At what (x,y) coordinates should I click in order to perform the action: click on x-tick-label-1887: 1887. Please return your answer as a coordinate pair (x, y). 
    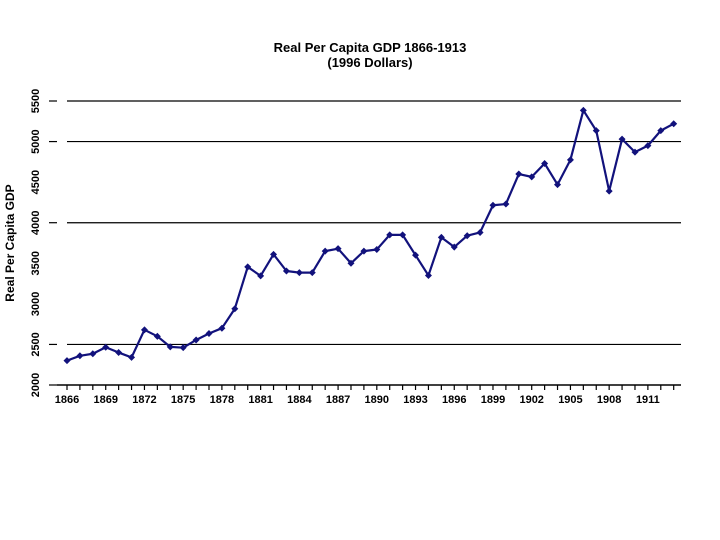
    Looking at the image, I should click on (338, 400).